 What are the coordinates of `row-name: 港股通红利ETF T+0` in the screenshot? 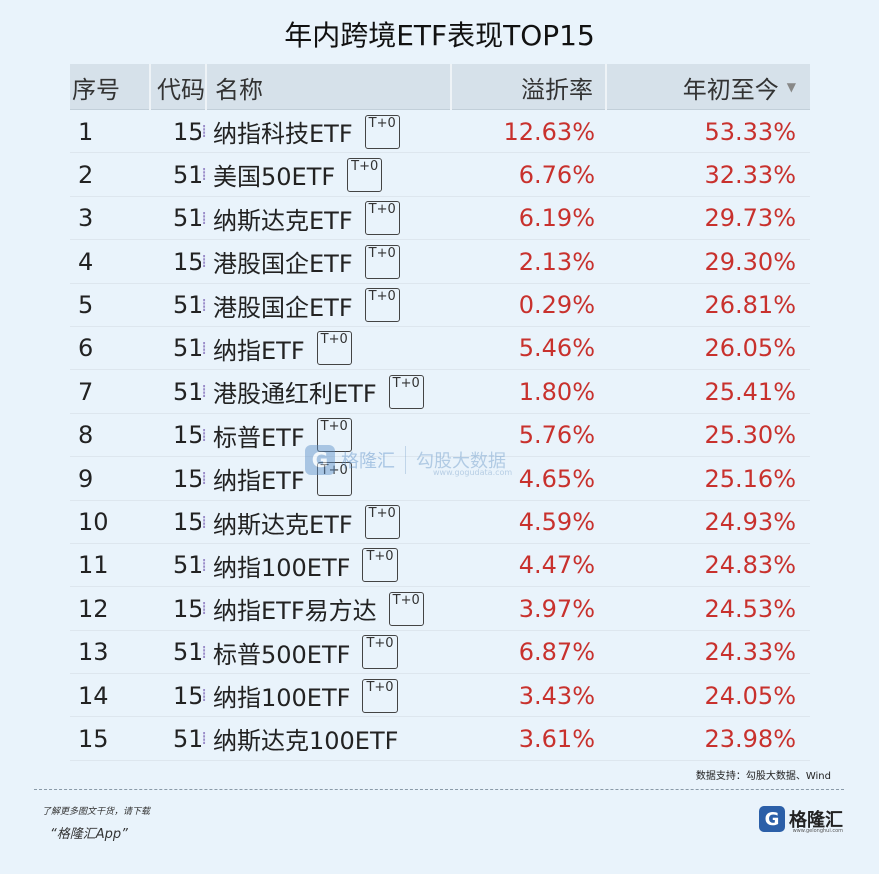 It's located at (329, 391).